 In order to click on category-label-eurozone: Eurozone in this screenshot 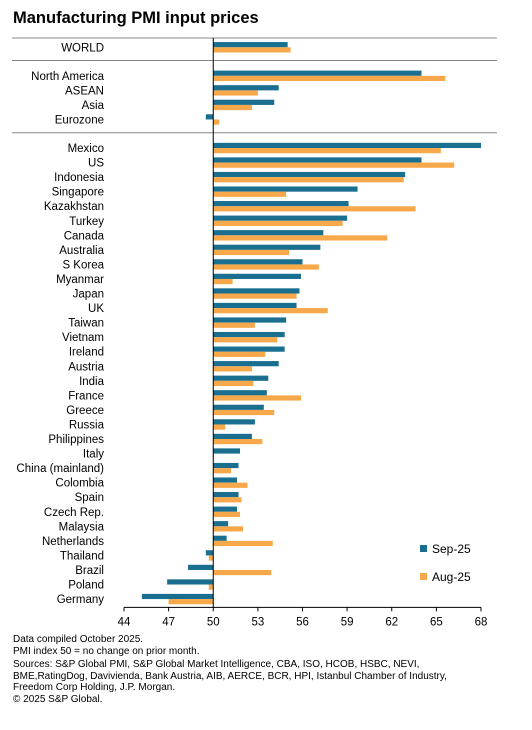, I will do `click(79, 120)`.